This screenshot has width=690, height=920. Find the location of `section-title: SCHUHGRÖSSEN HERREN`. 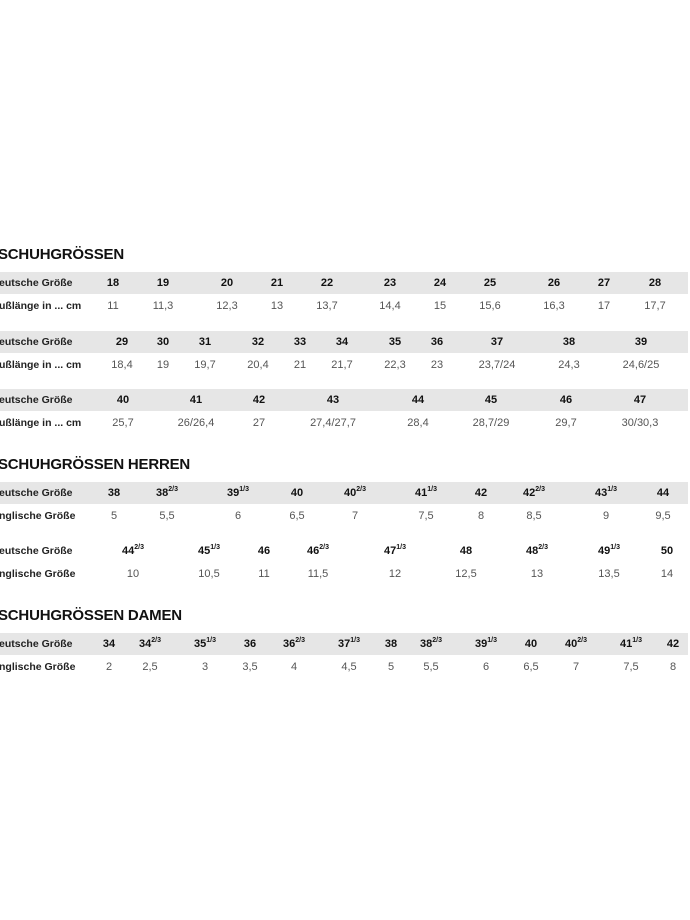

section-title: SCHUHGRÖSSEN HERREN is located at coordinates (95, 464).